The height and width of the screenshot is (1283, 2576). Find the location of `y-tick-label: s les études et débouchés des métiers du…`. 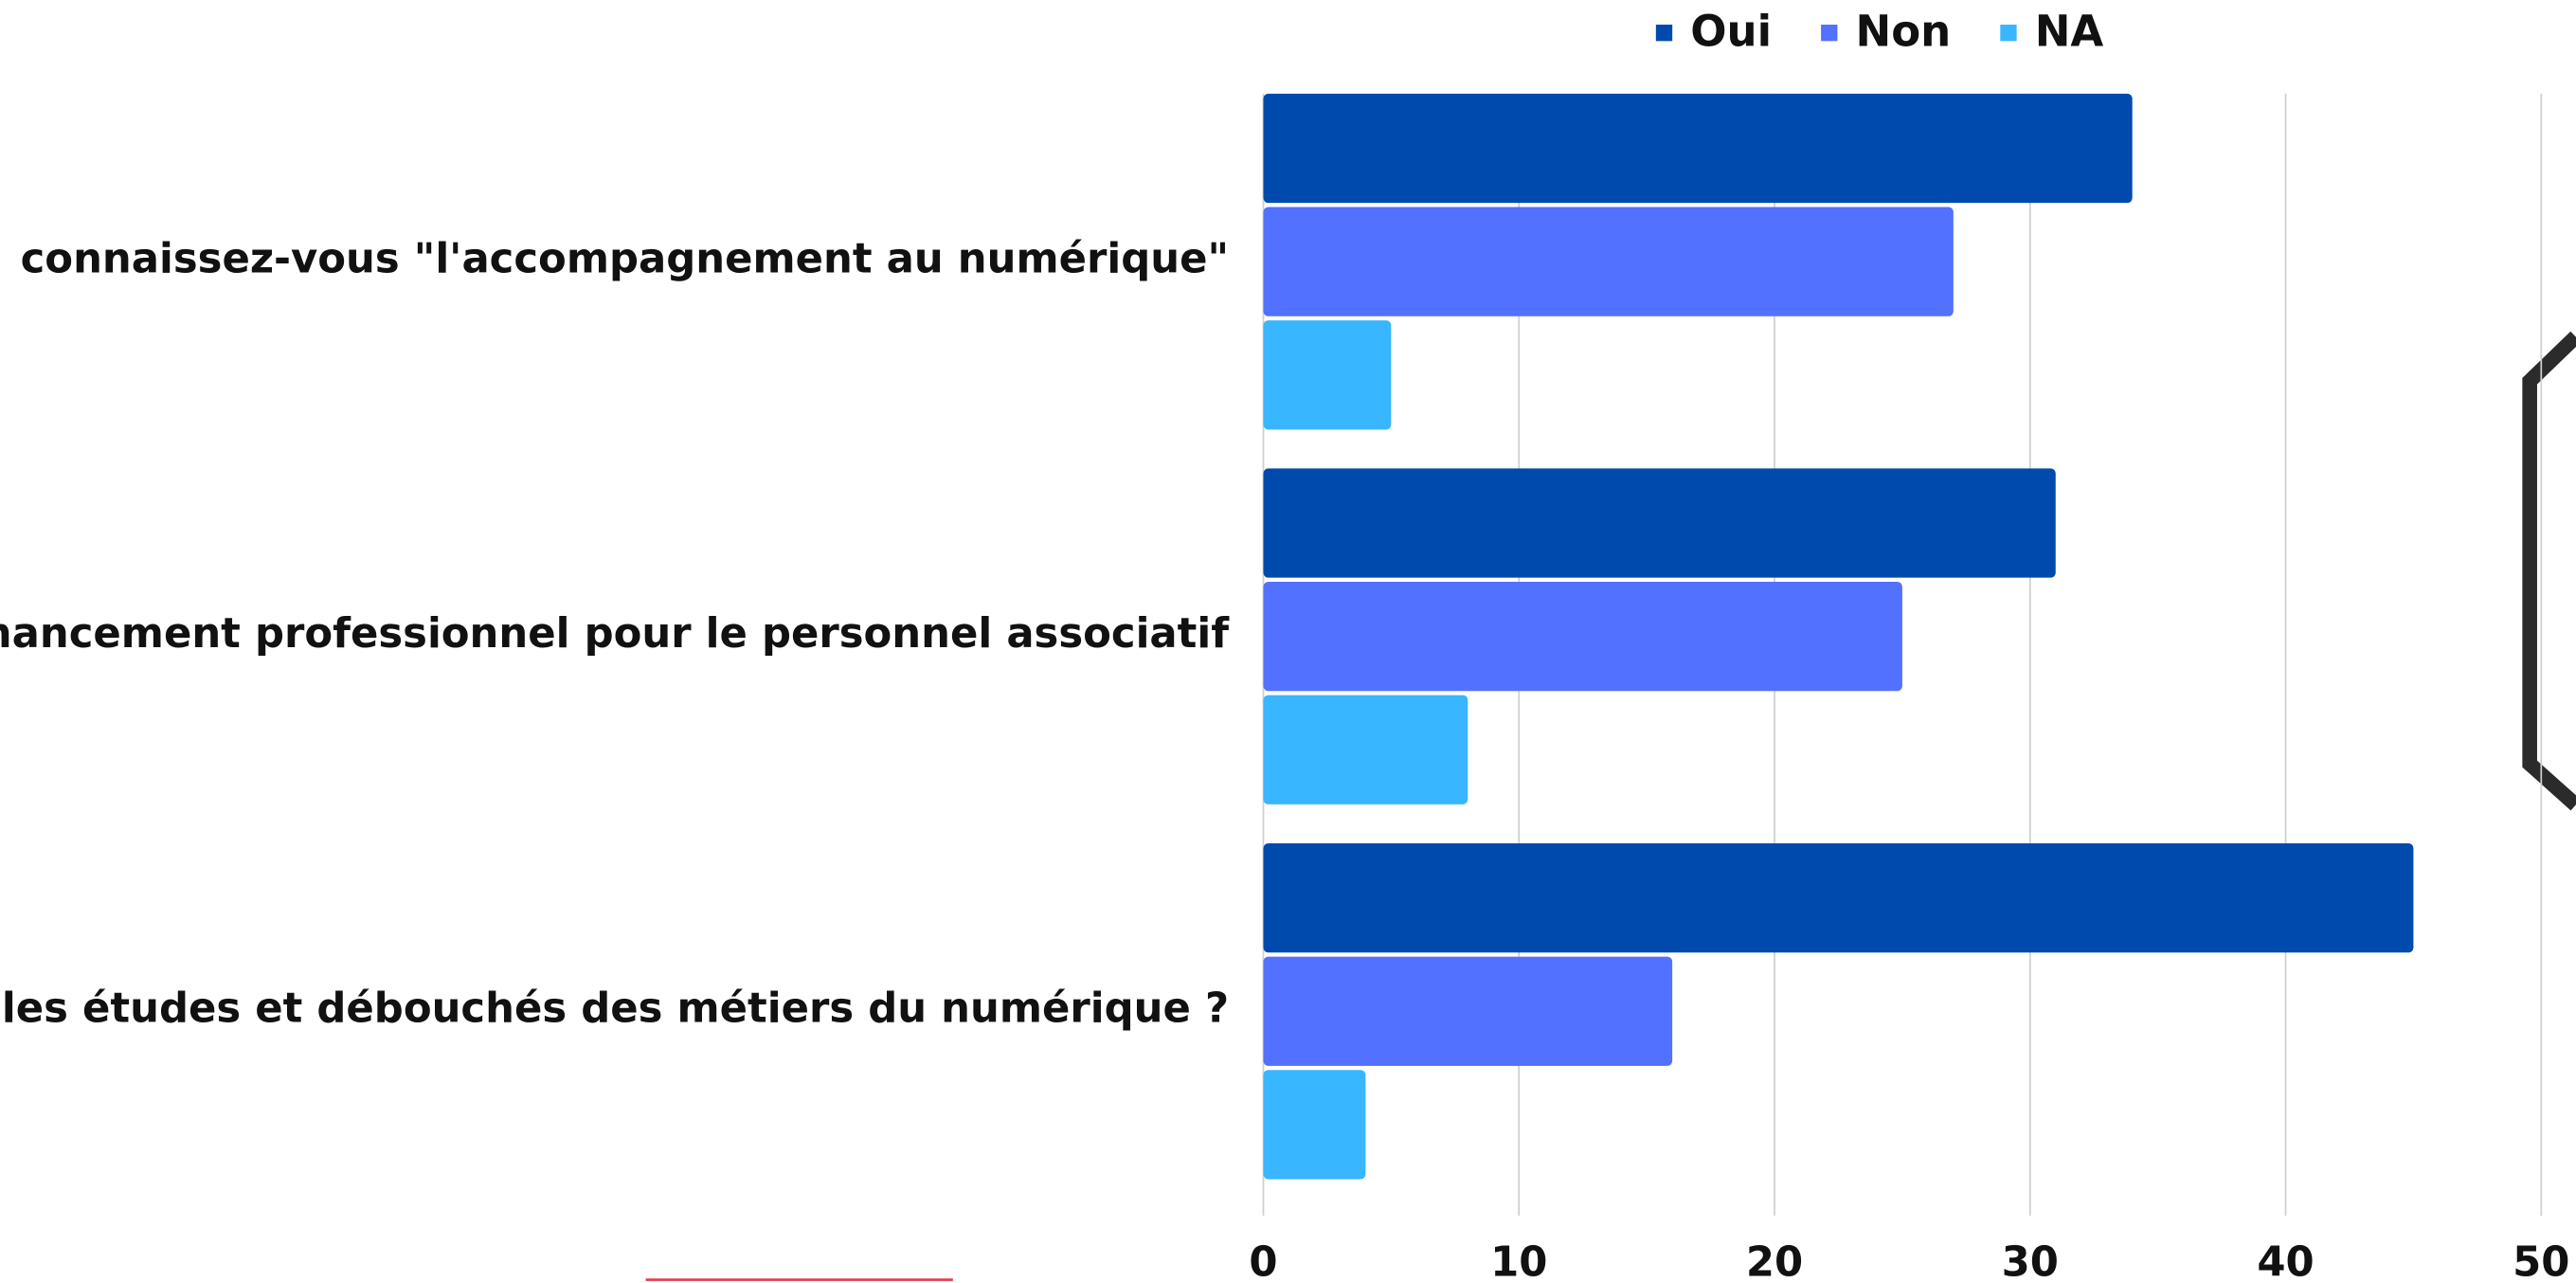

y-tick-label: s les études et débouchés des métiers du… is located at coordinates (614, 1009).